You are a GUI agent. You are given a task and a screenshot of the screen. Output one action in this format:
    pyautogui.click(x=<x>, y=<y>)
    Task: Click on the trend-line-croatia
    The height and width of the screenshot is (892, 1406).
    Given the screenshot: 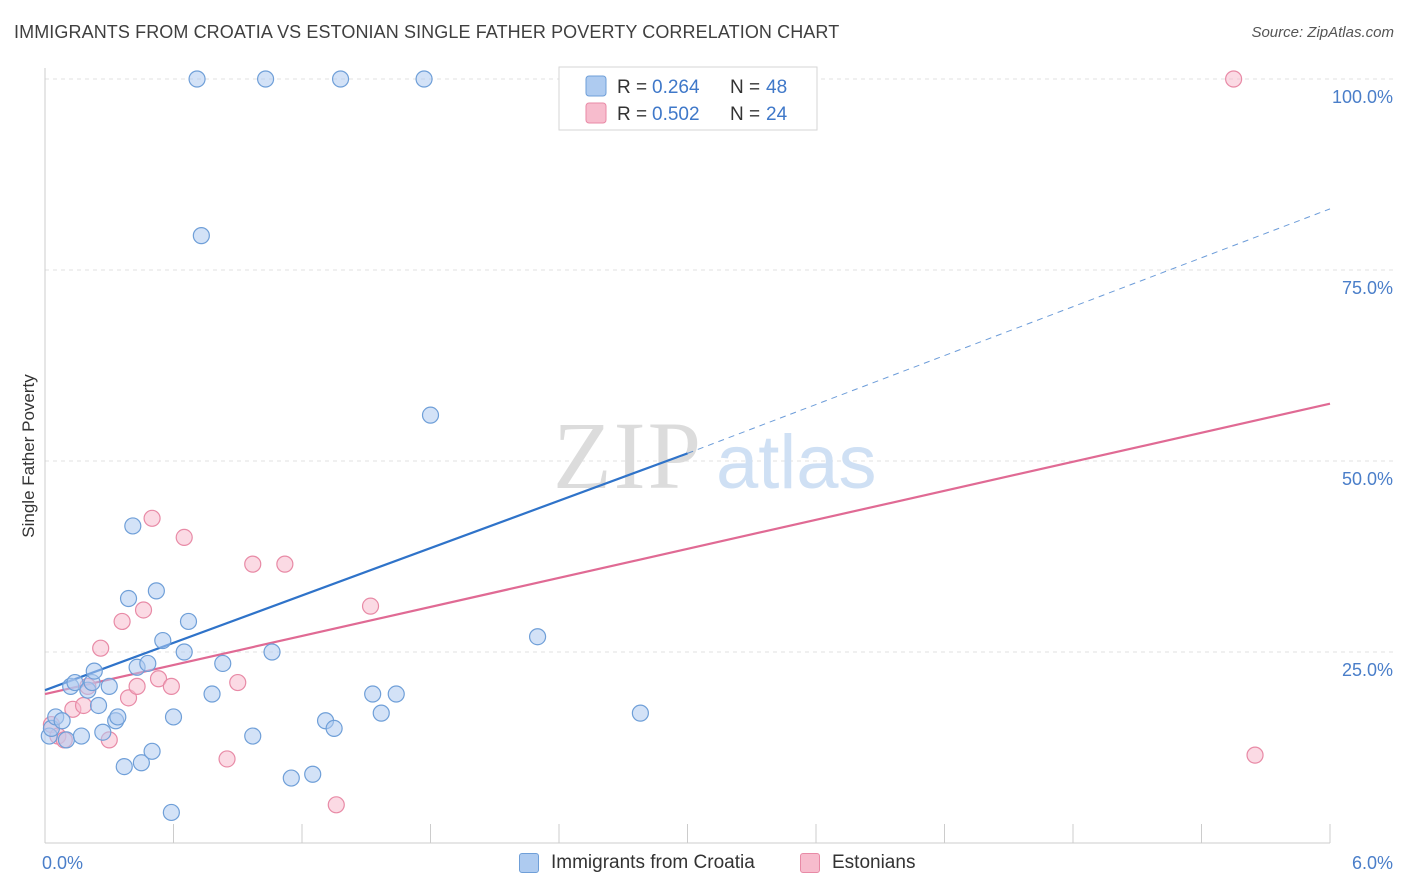 What is the action you would take?
    pyautogui.click(x=366, y=572)
    